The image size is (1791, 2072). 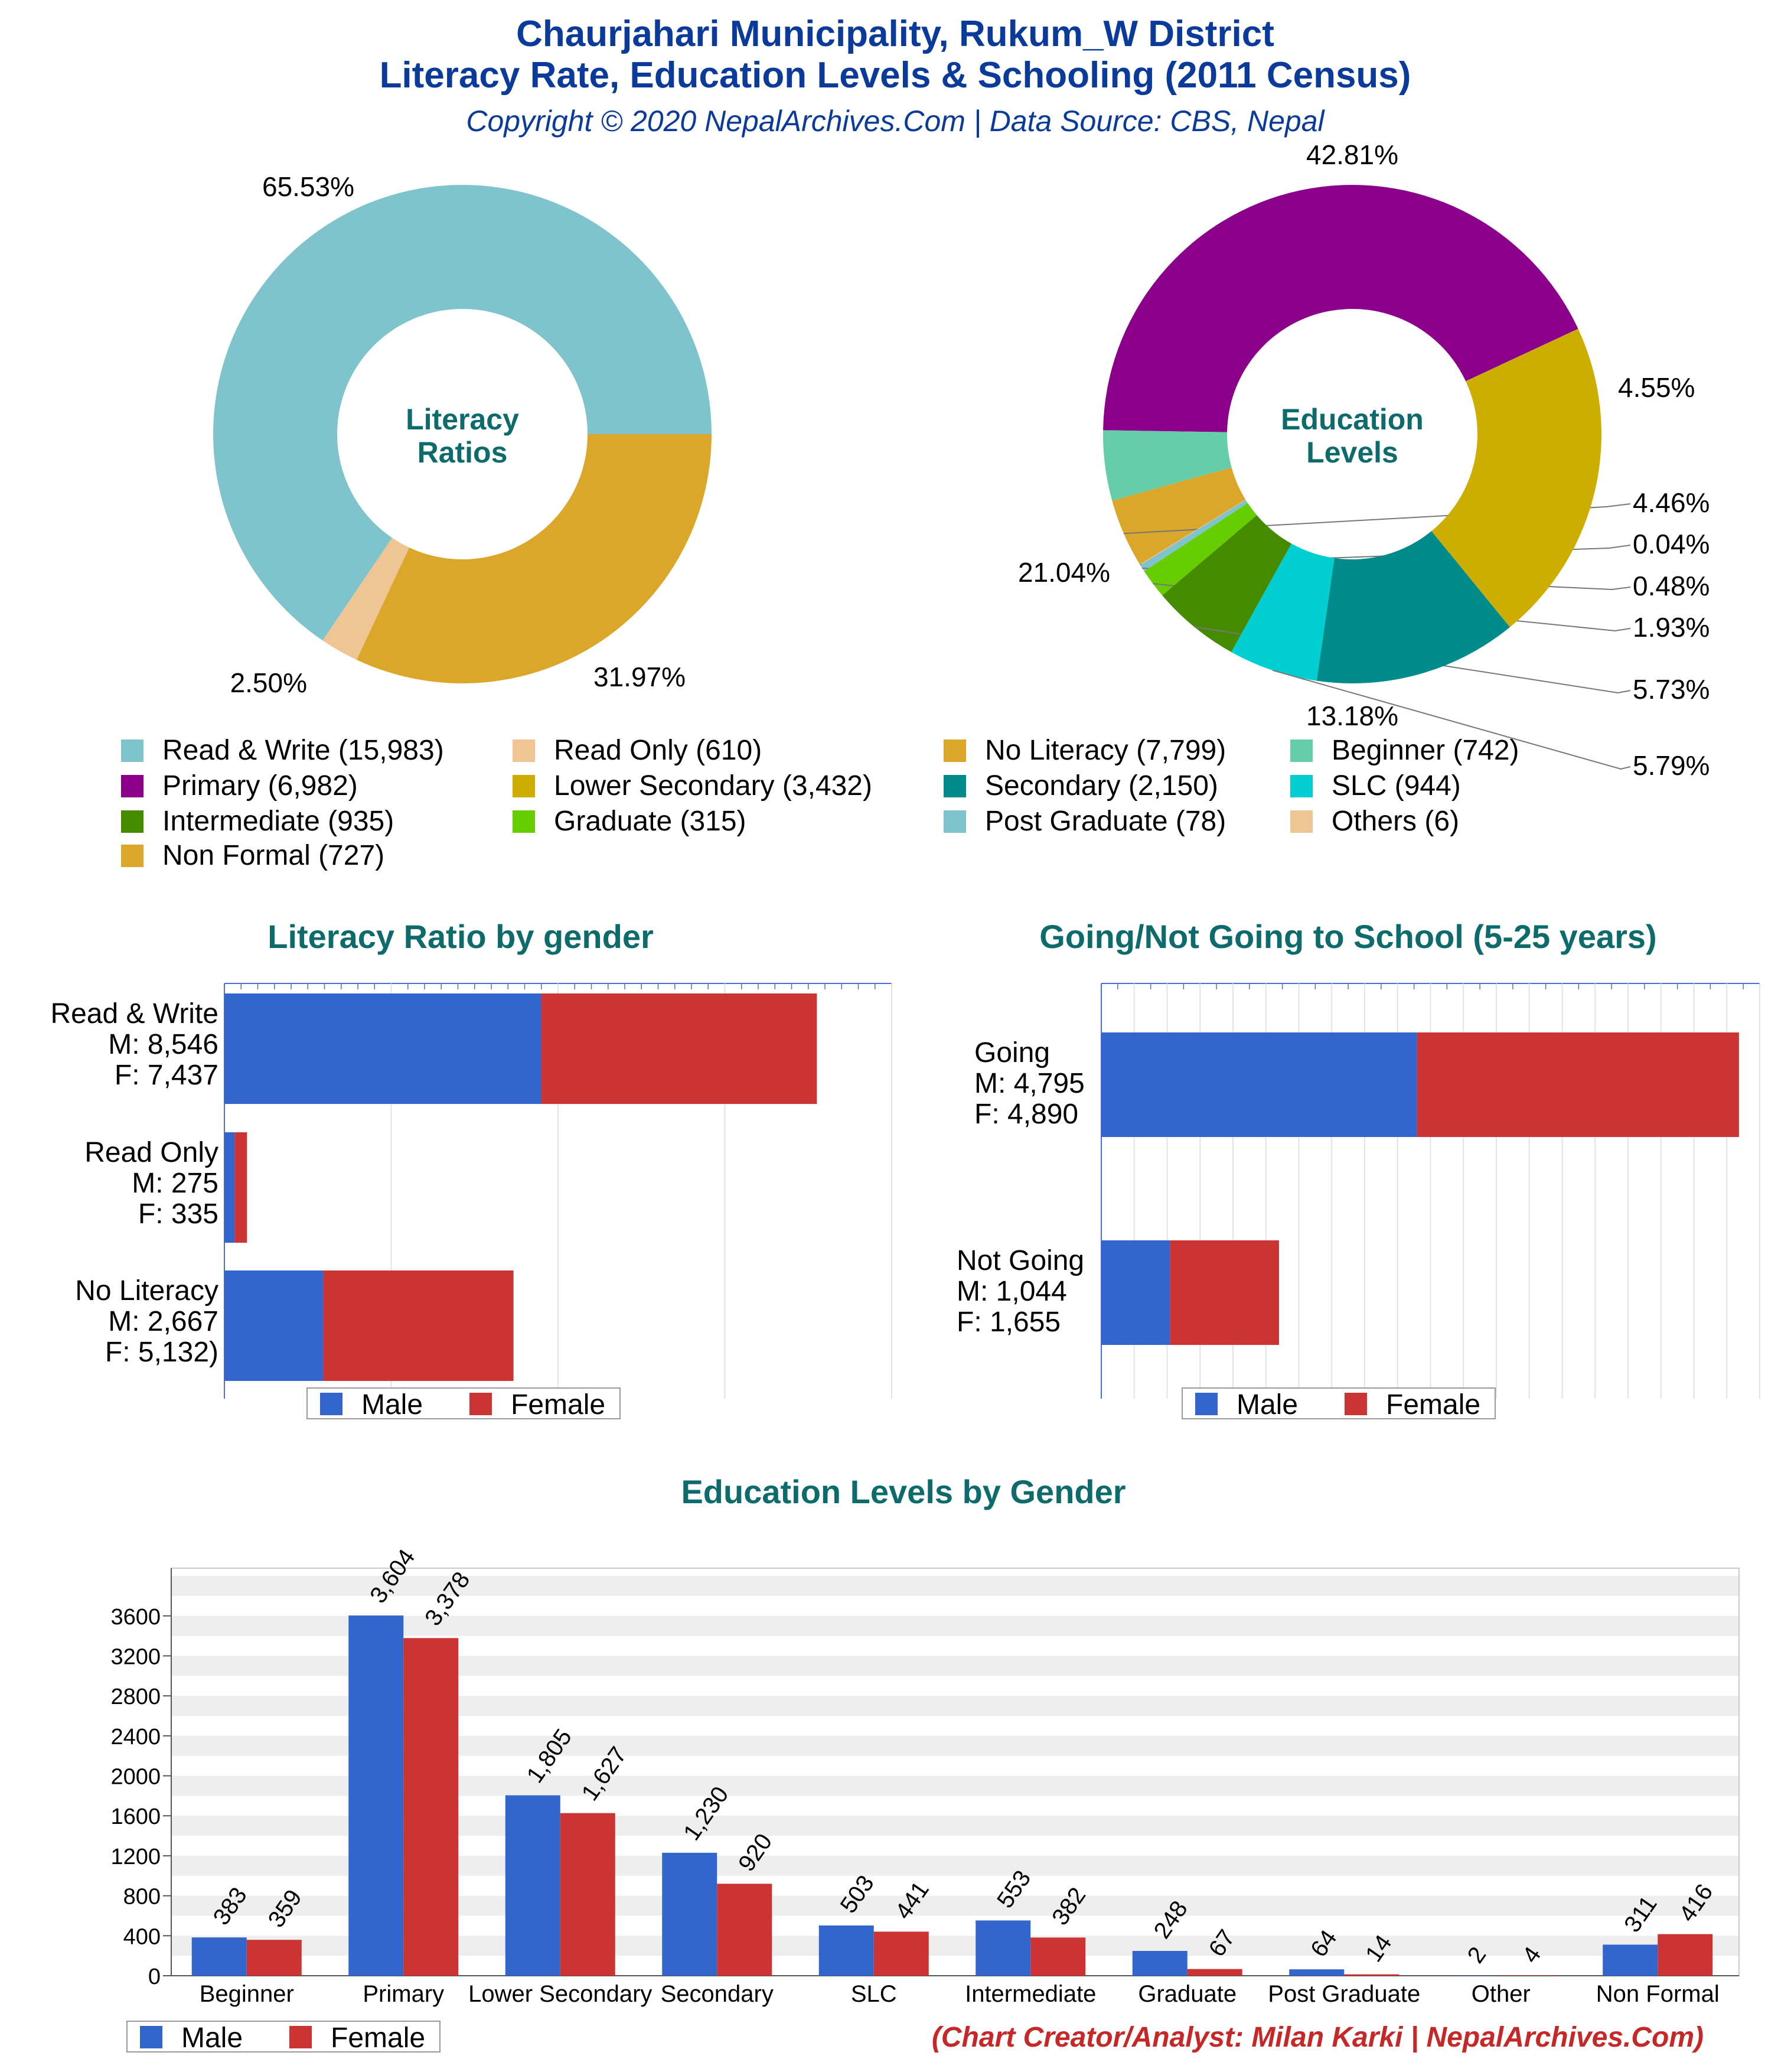 What do you see at coordinates (1283, 612) in the screenshot?
I see `pie-slice-slc` at bounding box center [1283, 612].